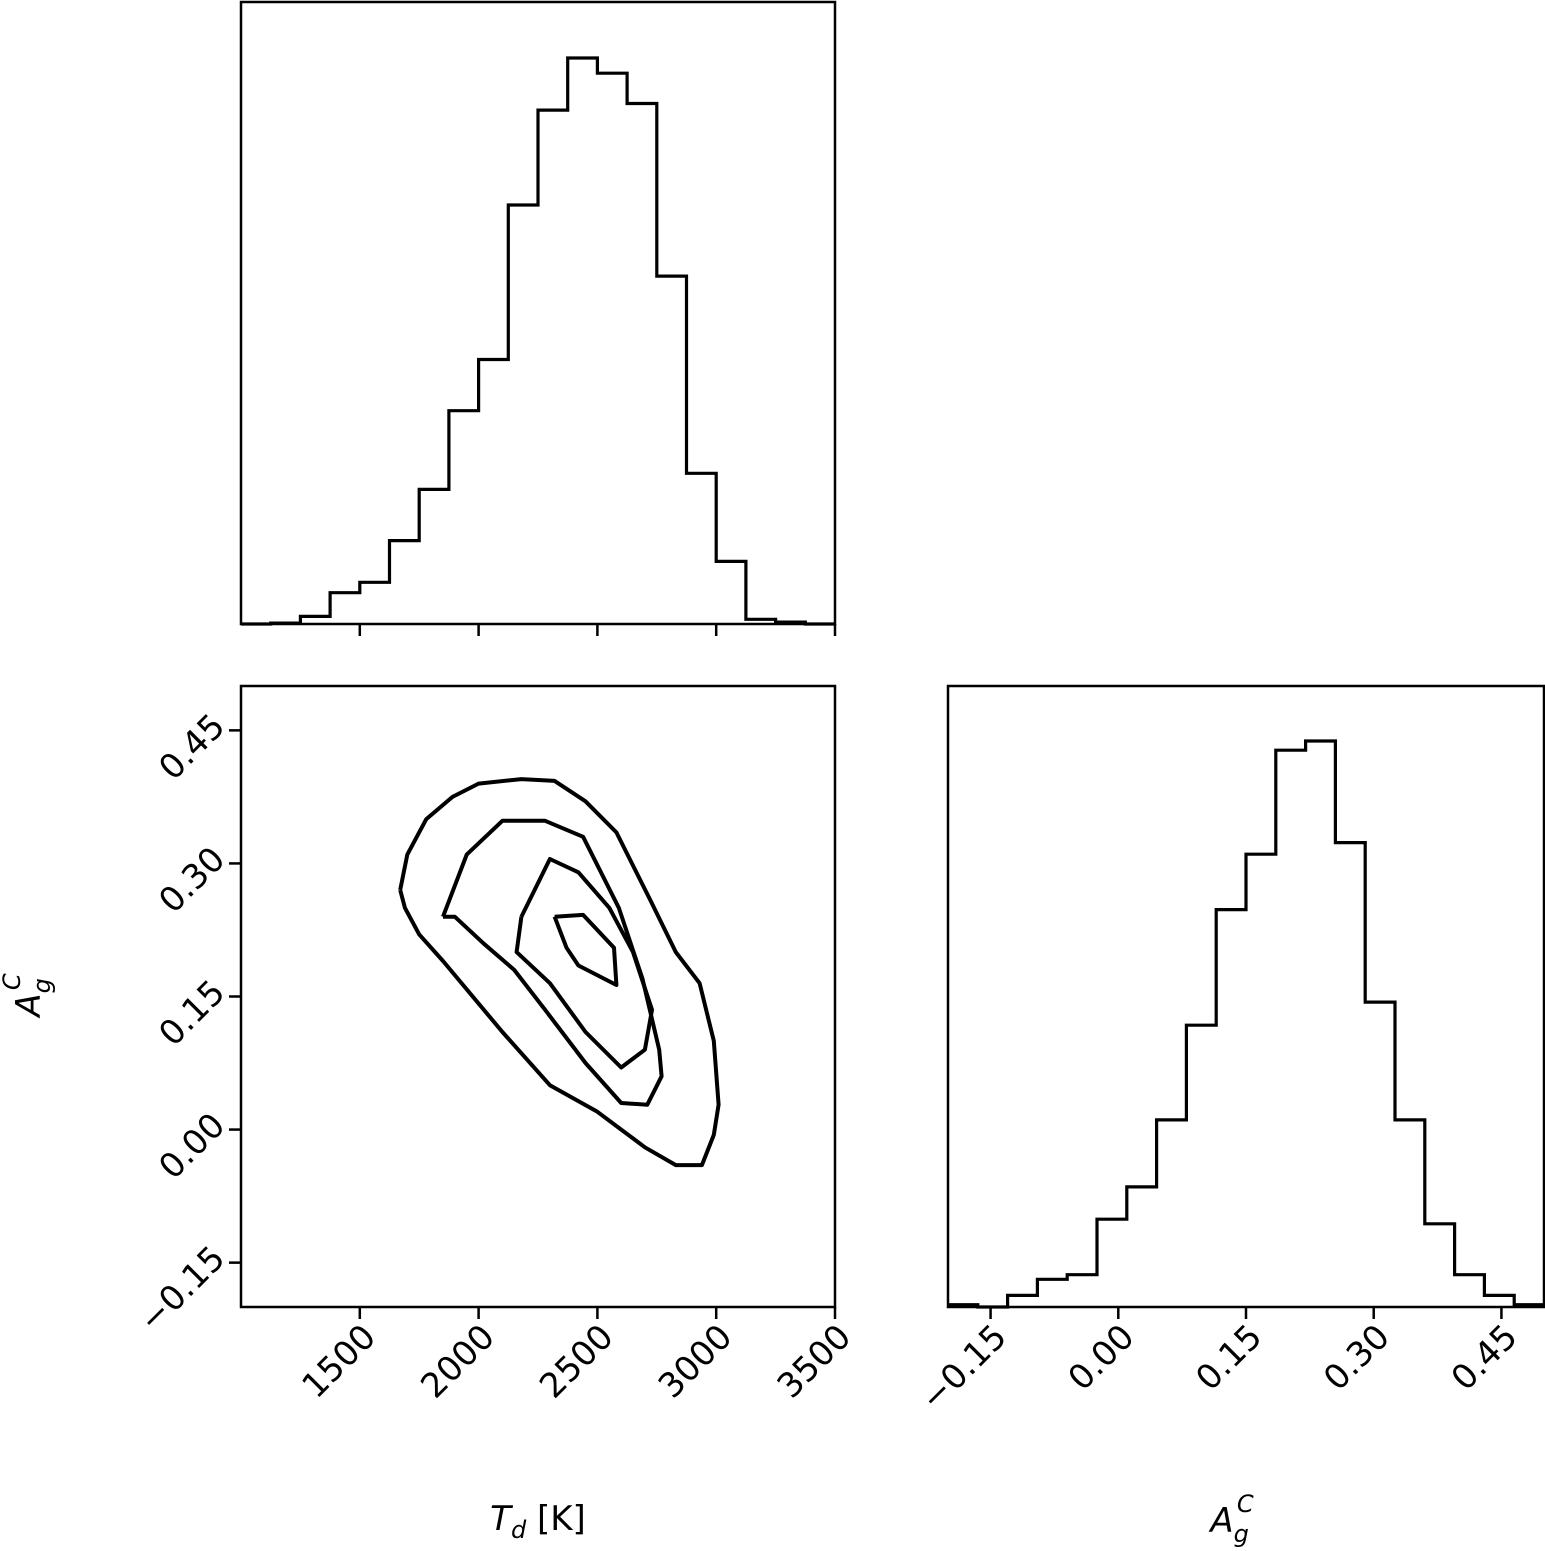 The width and height of the screenshot is (1545, 1551). What do you see at coordinates (1231, 1519) in the screenshot?
I see `xlabel-ag: AgC` at bounding box center [1231, 1519].